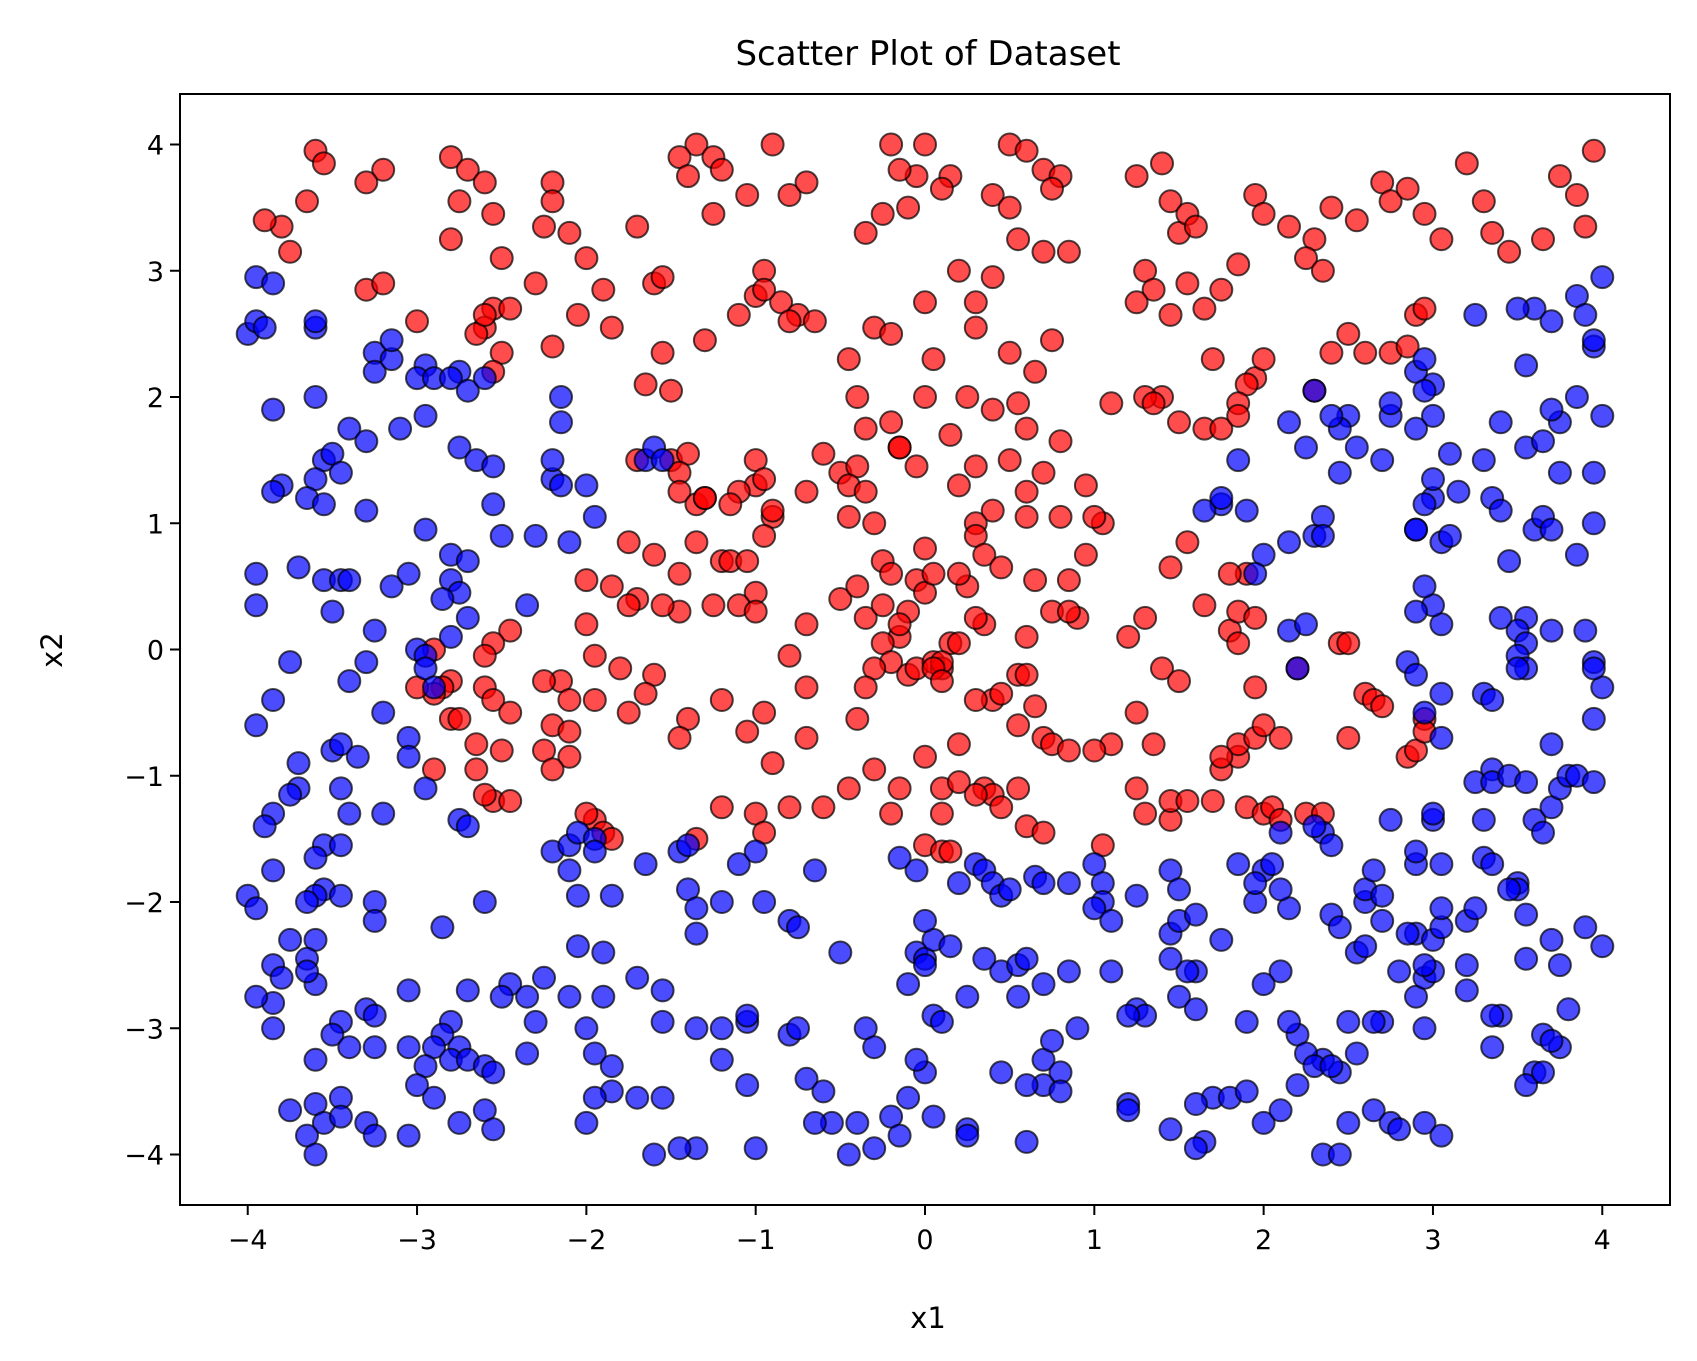 The width and height of the screenshot is (1697, 1361). What do you see at coordinates (144, 777) in the screenshot?
I see `y-tick-label: −1` at bounding box center [144, 777].